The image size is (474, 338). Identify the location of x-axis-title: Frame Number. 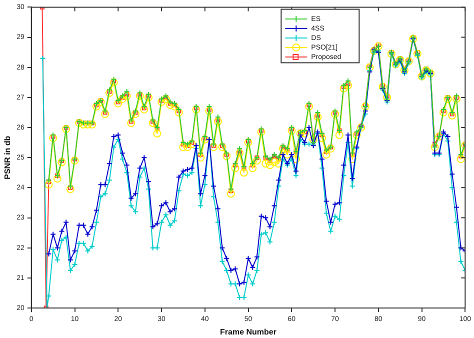
(248, 331).